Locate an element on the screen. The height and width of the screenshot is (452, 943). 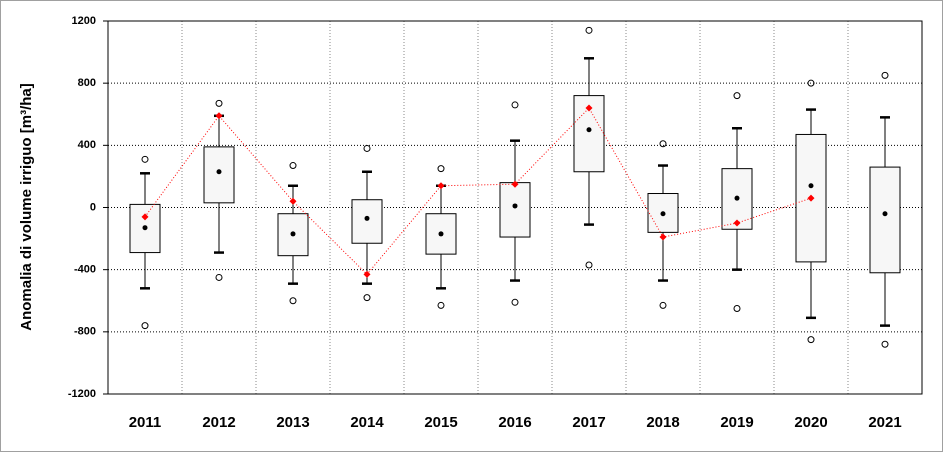
y-axis-label: Anomalia di volume irriguo [m³/ha] is located at coordinates (26, 207).